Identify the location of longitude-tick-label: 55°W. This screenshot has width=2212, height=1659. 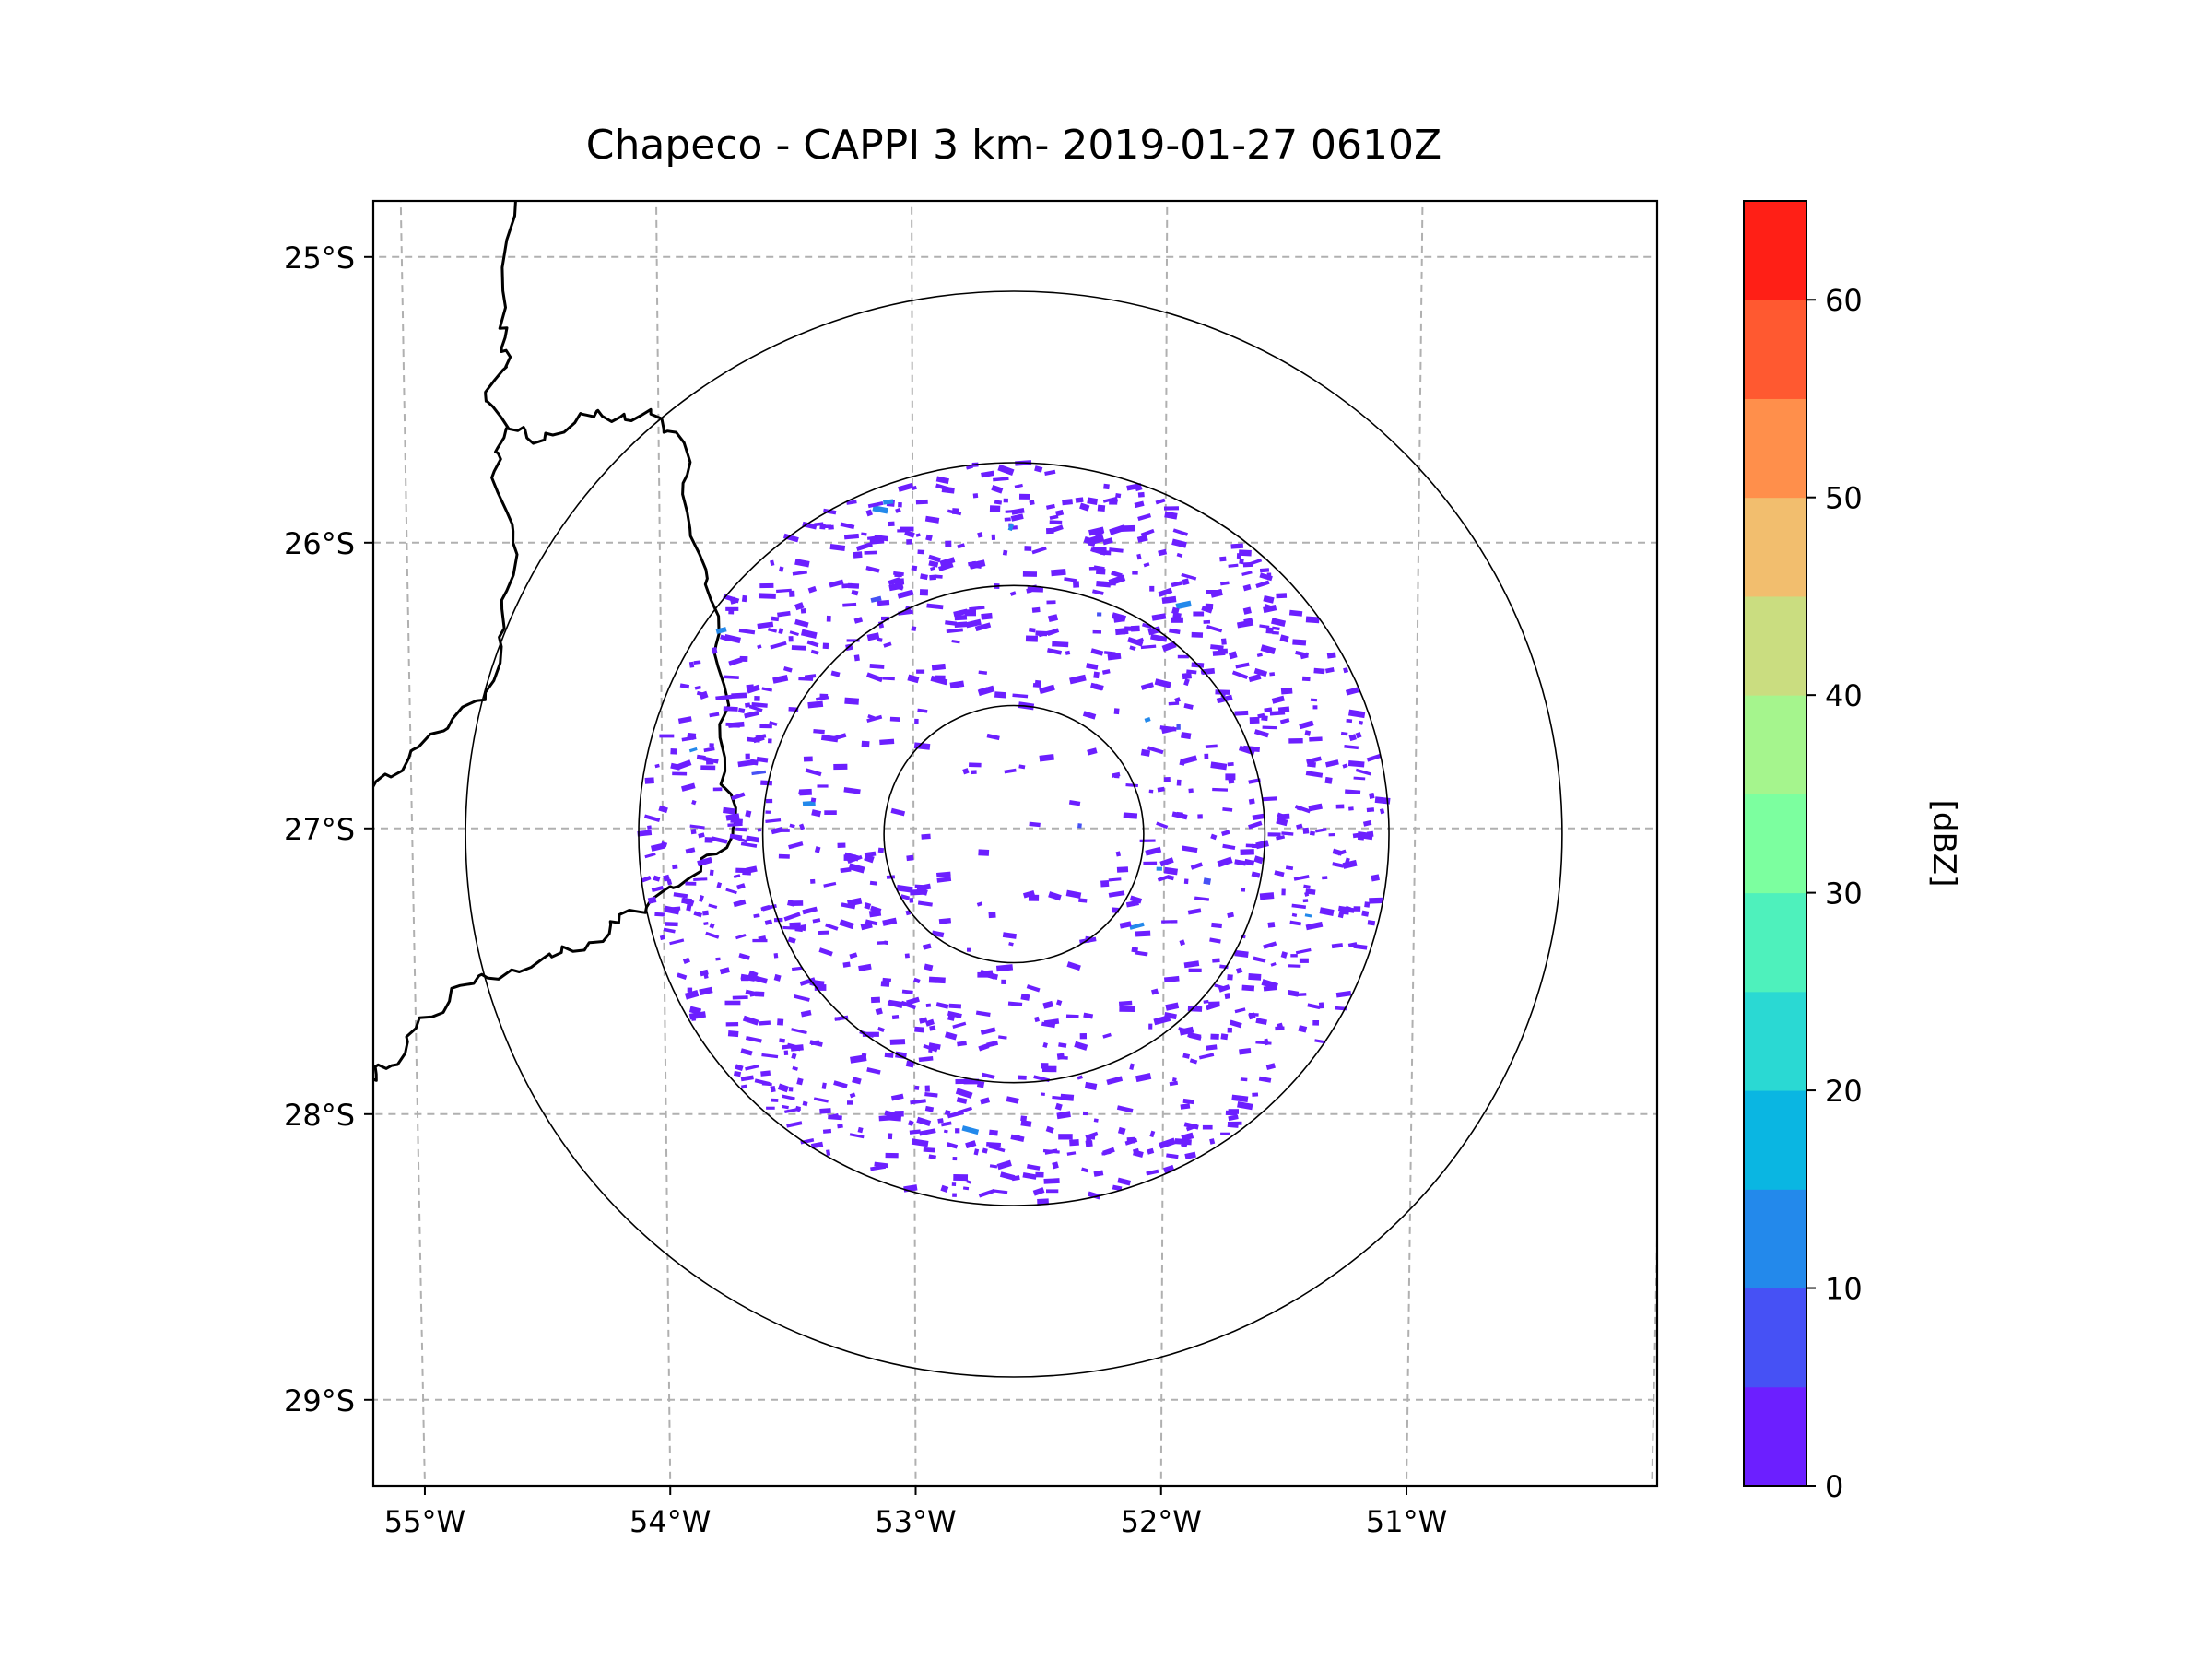
(424, 1521).